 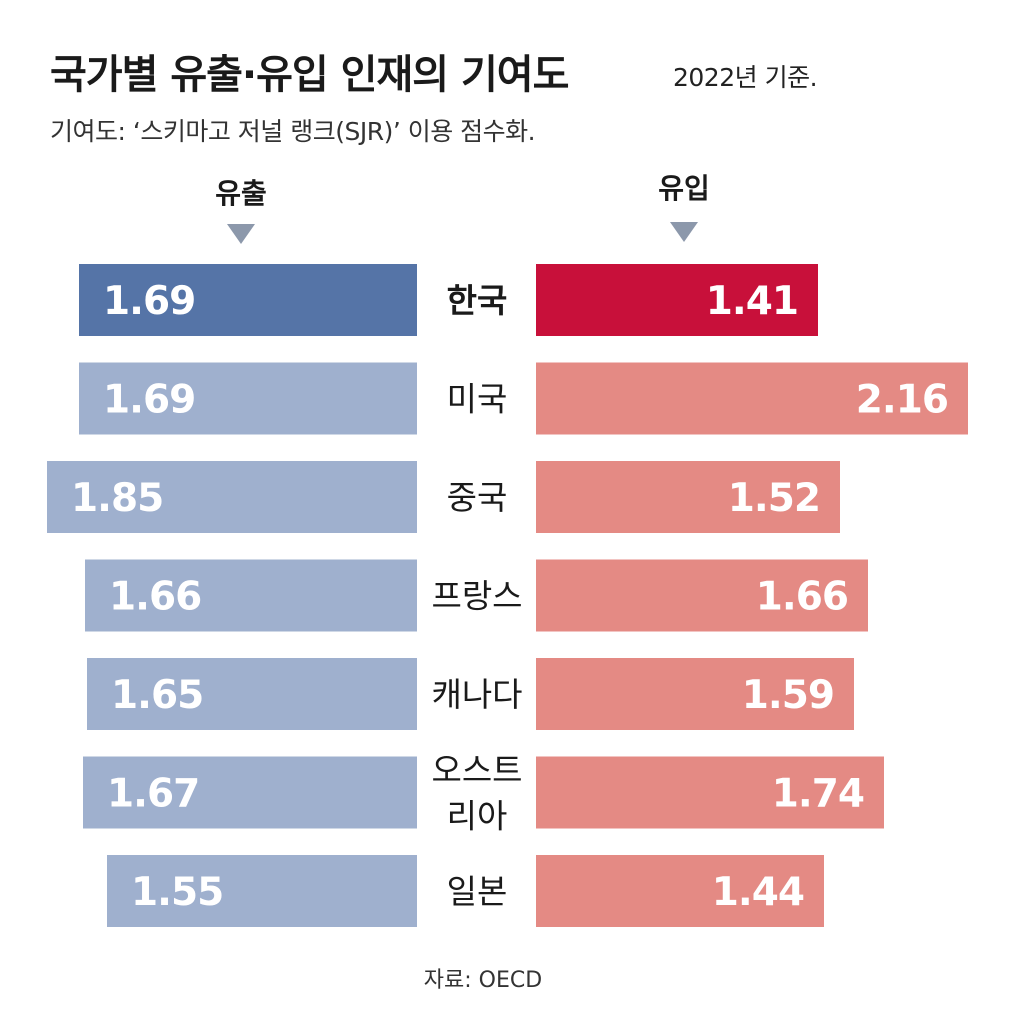 I want to click on chart-subtitle: 2022년 기준., so click(x=745, y=77).